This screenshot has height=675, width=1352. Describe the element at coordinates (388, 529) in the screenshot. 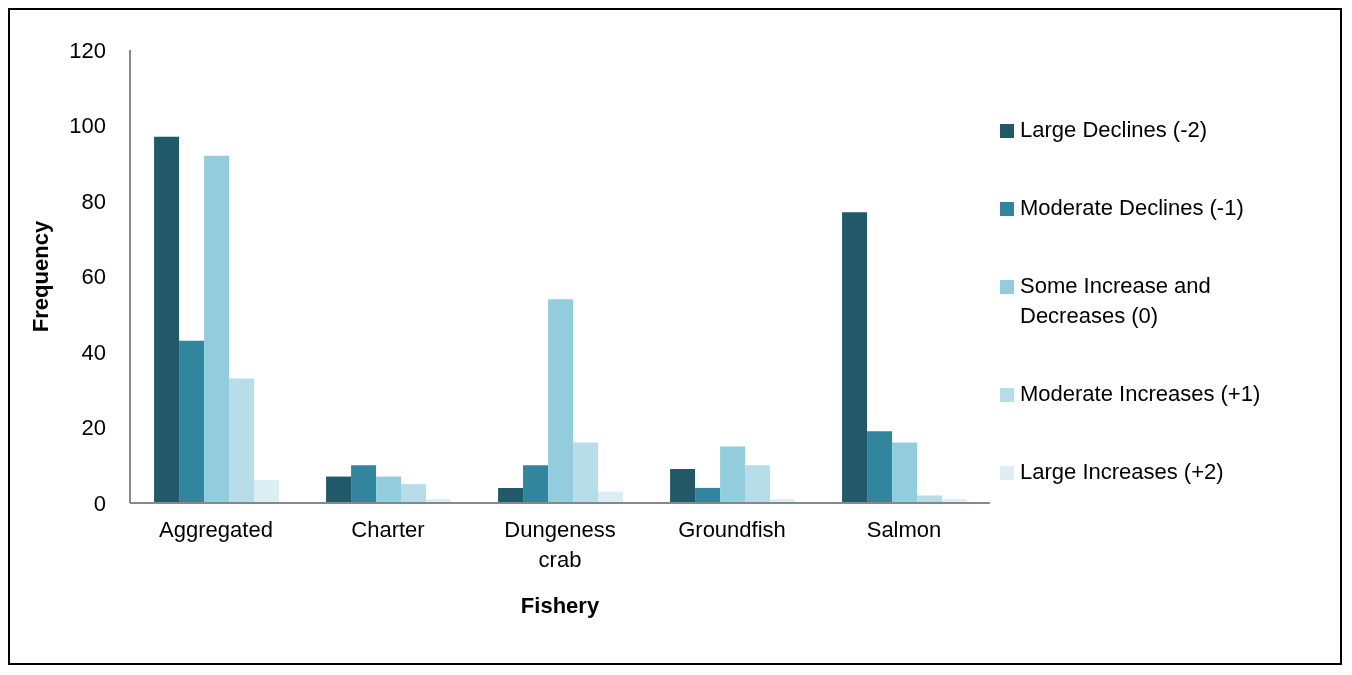

I see `x-tick-label: Charter` at that location.